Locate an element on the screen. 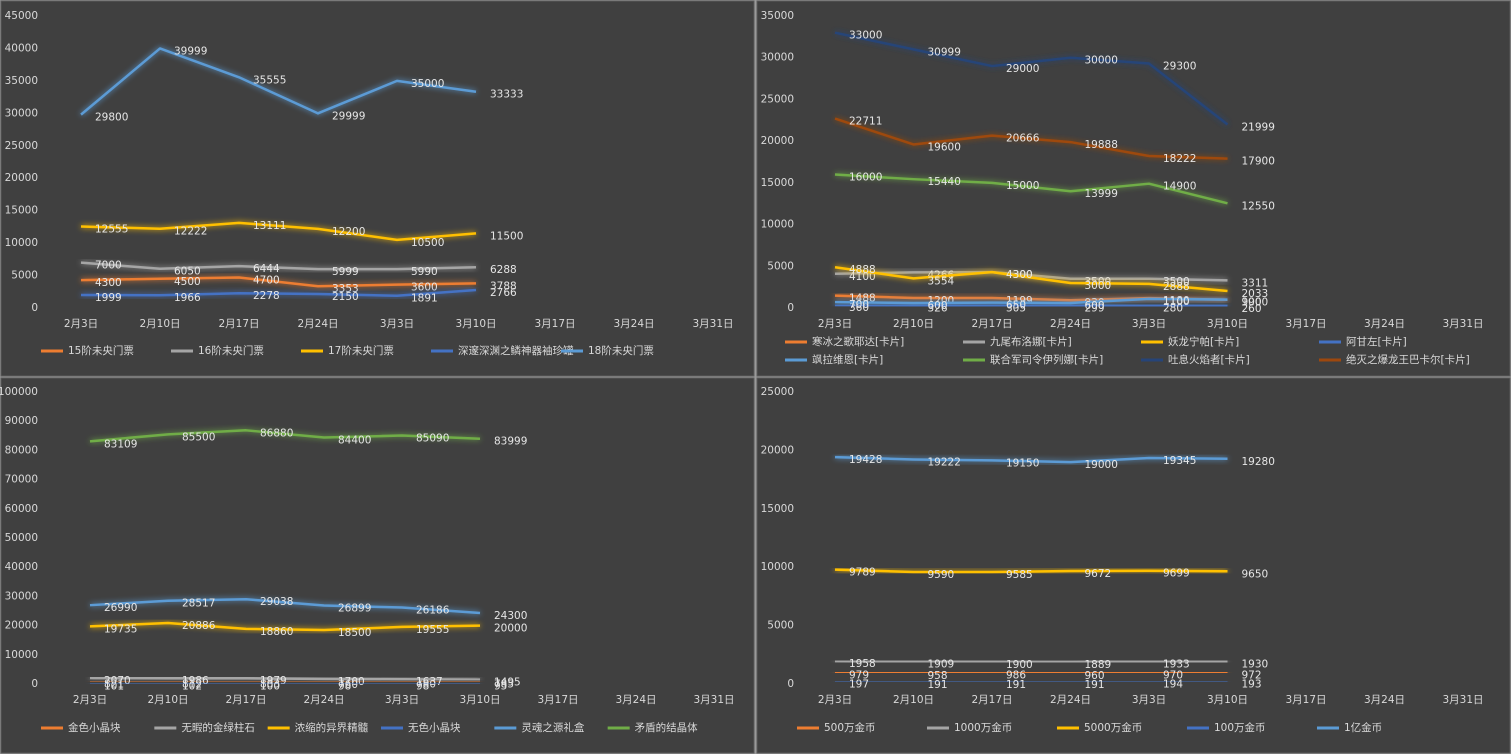 The width and height of the screenshot is (1511, 754). data-label: 986 is located at coordinates (1016, 675).